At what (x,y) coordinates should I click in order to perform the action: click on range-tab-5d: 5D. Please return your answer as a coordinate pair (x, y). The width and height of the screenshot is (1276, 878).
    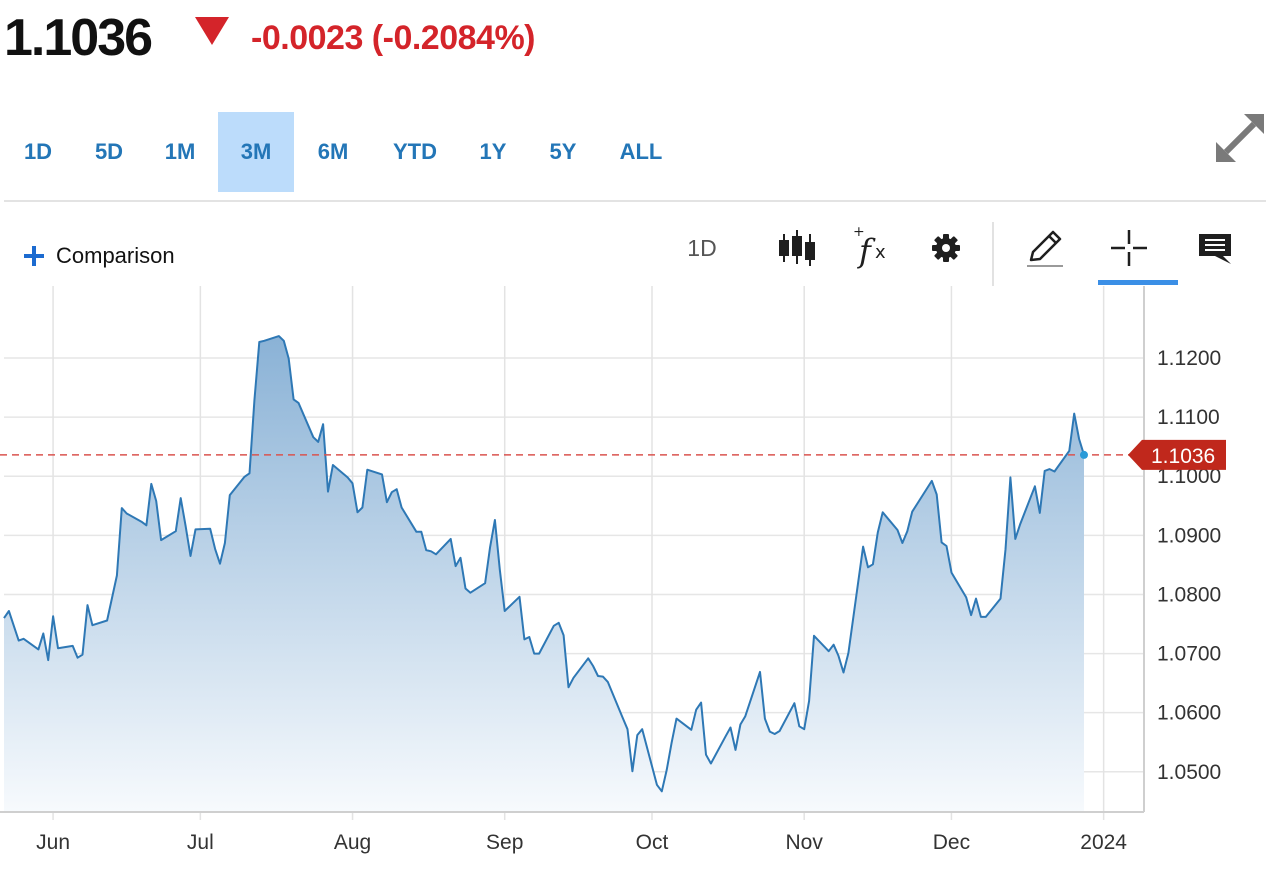
    Looking at the image, I should click on (109, 151).